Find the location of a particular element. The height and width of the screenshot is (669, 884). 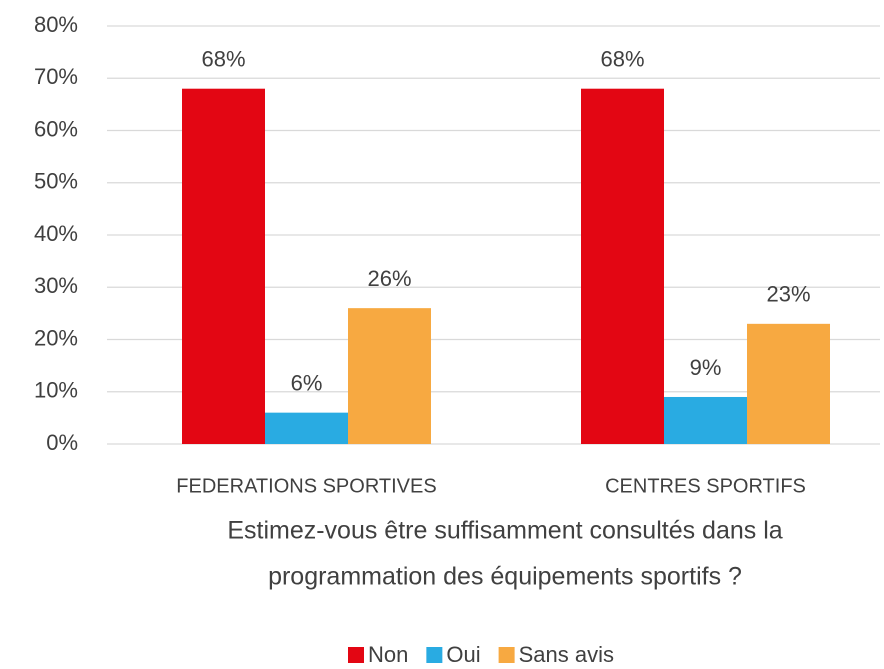

x-tick-label: FEDERATIONS SPORTIVES is located at coordinates (306, 486).